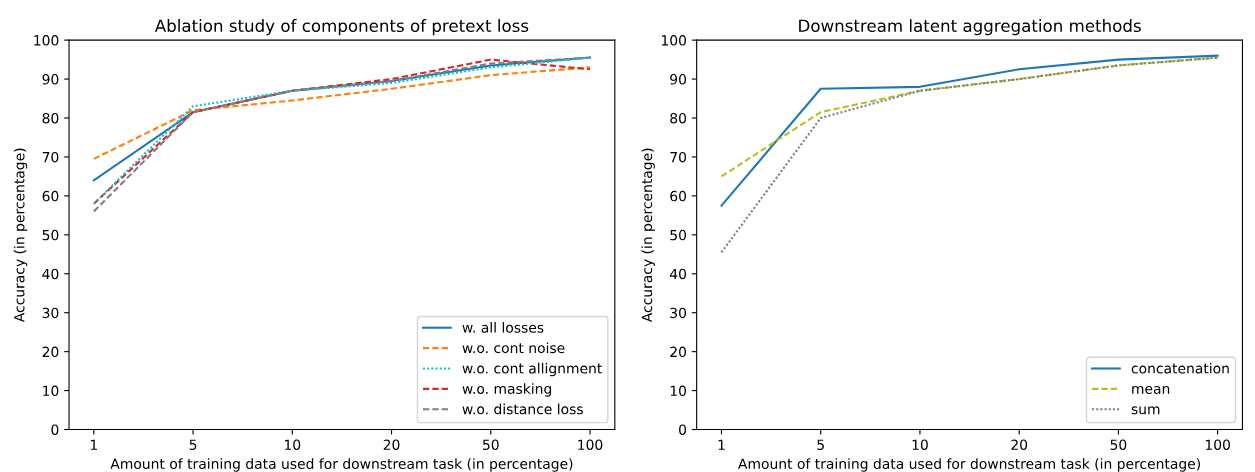 Image resolution: width=1255 pixels, height=472 pixels. What do you see at coordinates (503, 327) in the screenshot?
I see `legend-label: w. all losses` at bounding box center [503, 327].